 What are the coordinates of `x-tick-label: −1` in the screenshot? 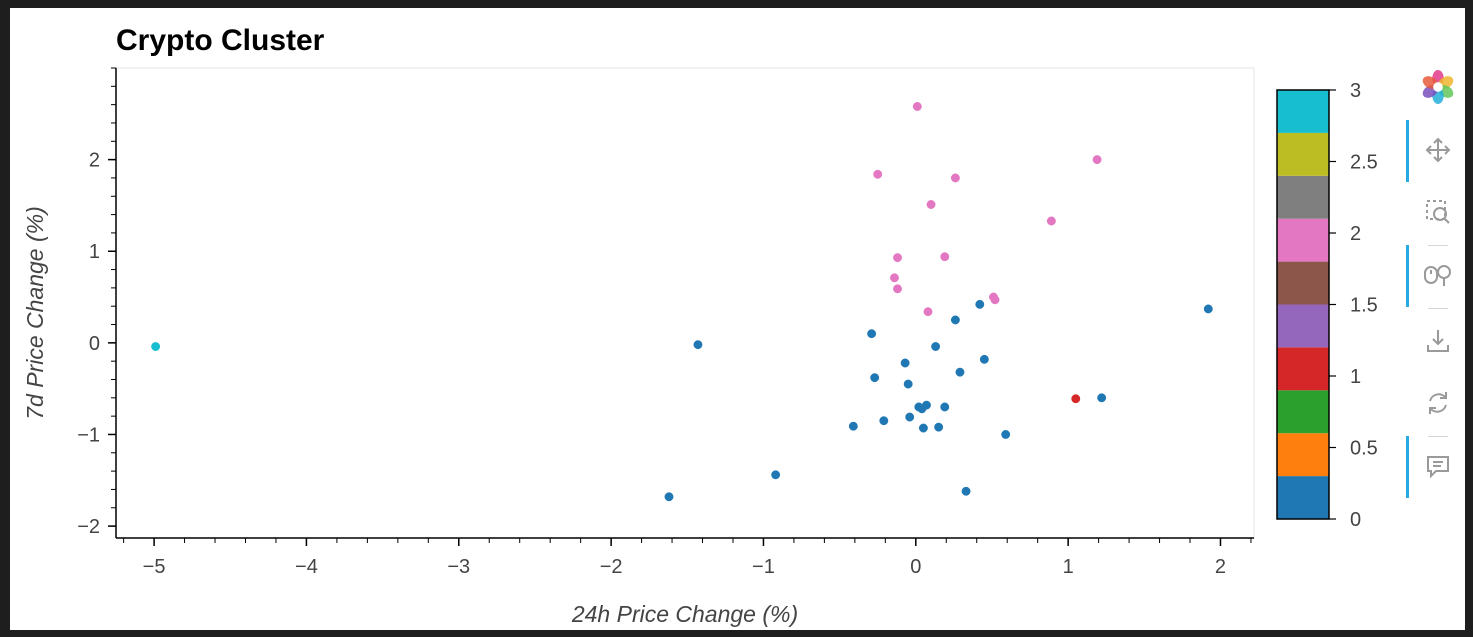 It's located at (763, 567).